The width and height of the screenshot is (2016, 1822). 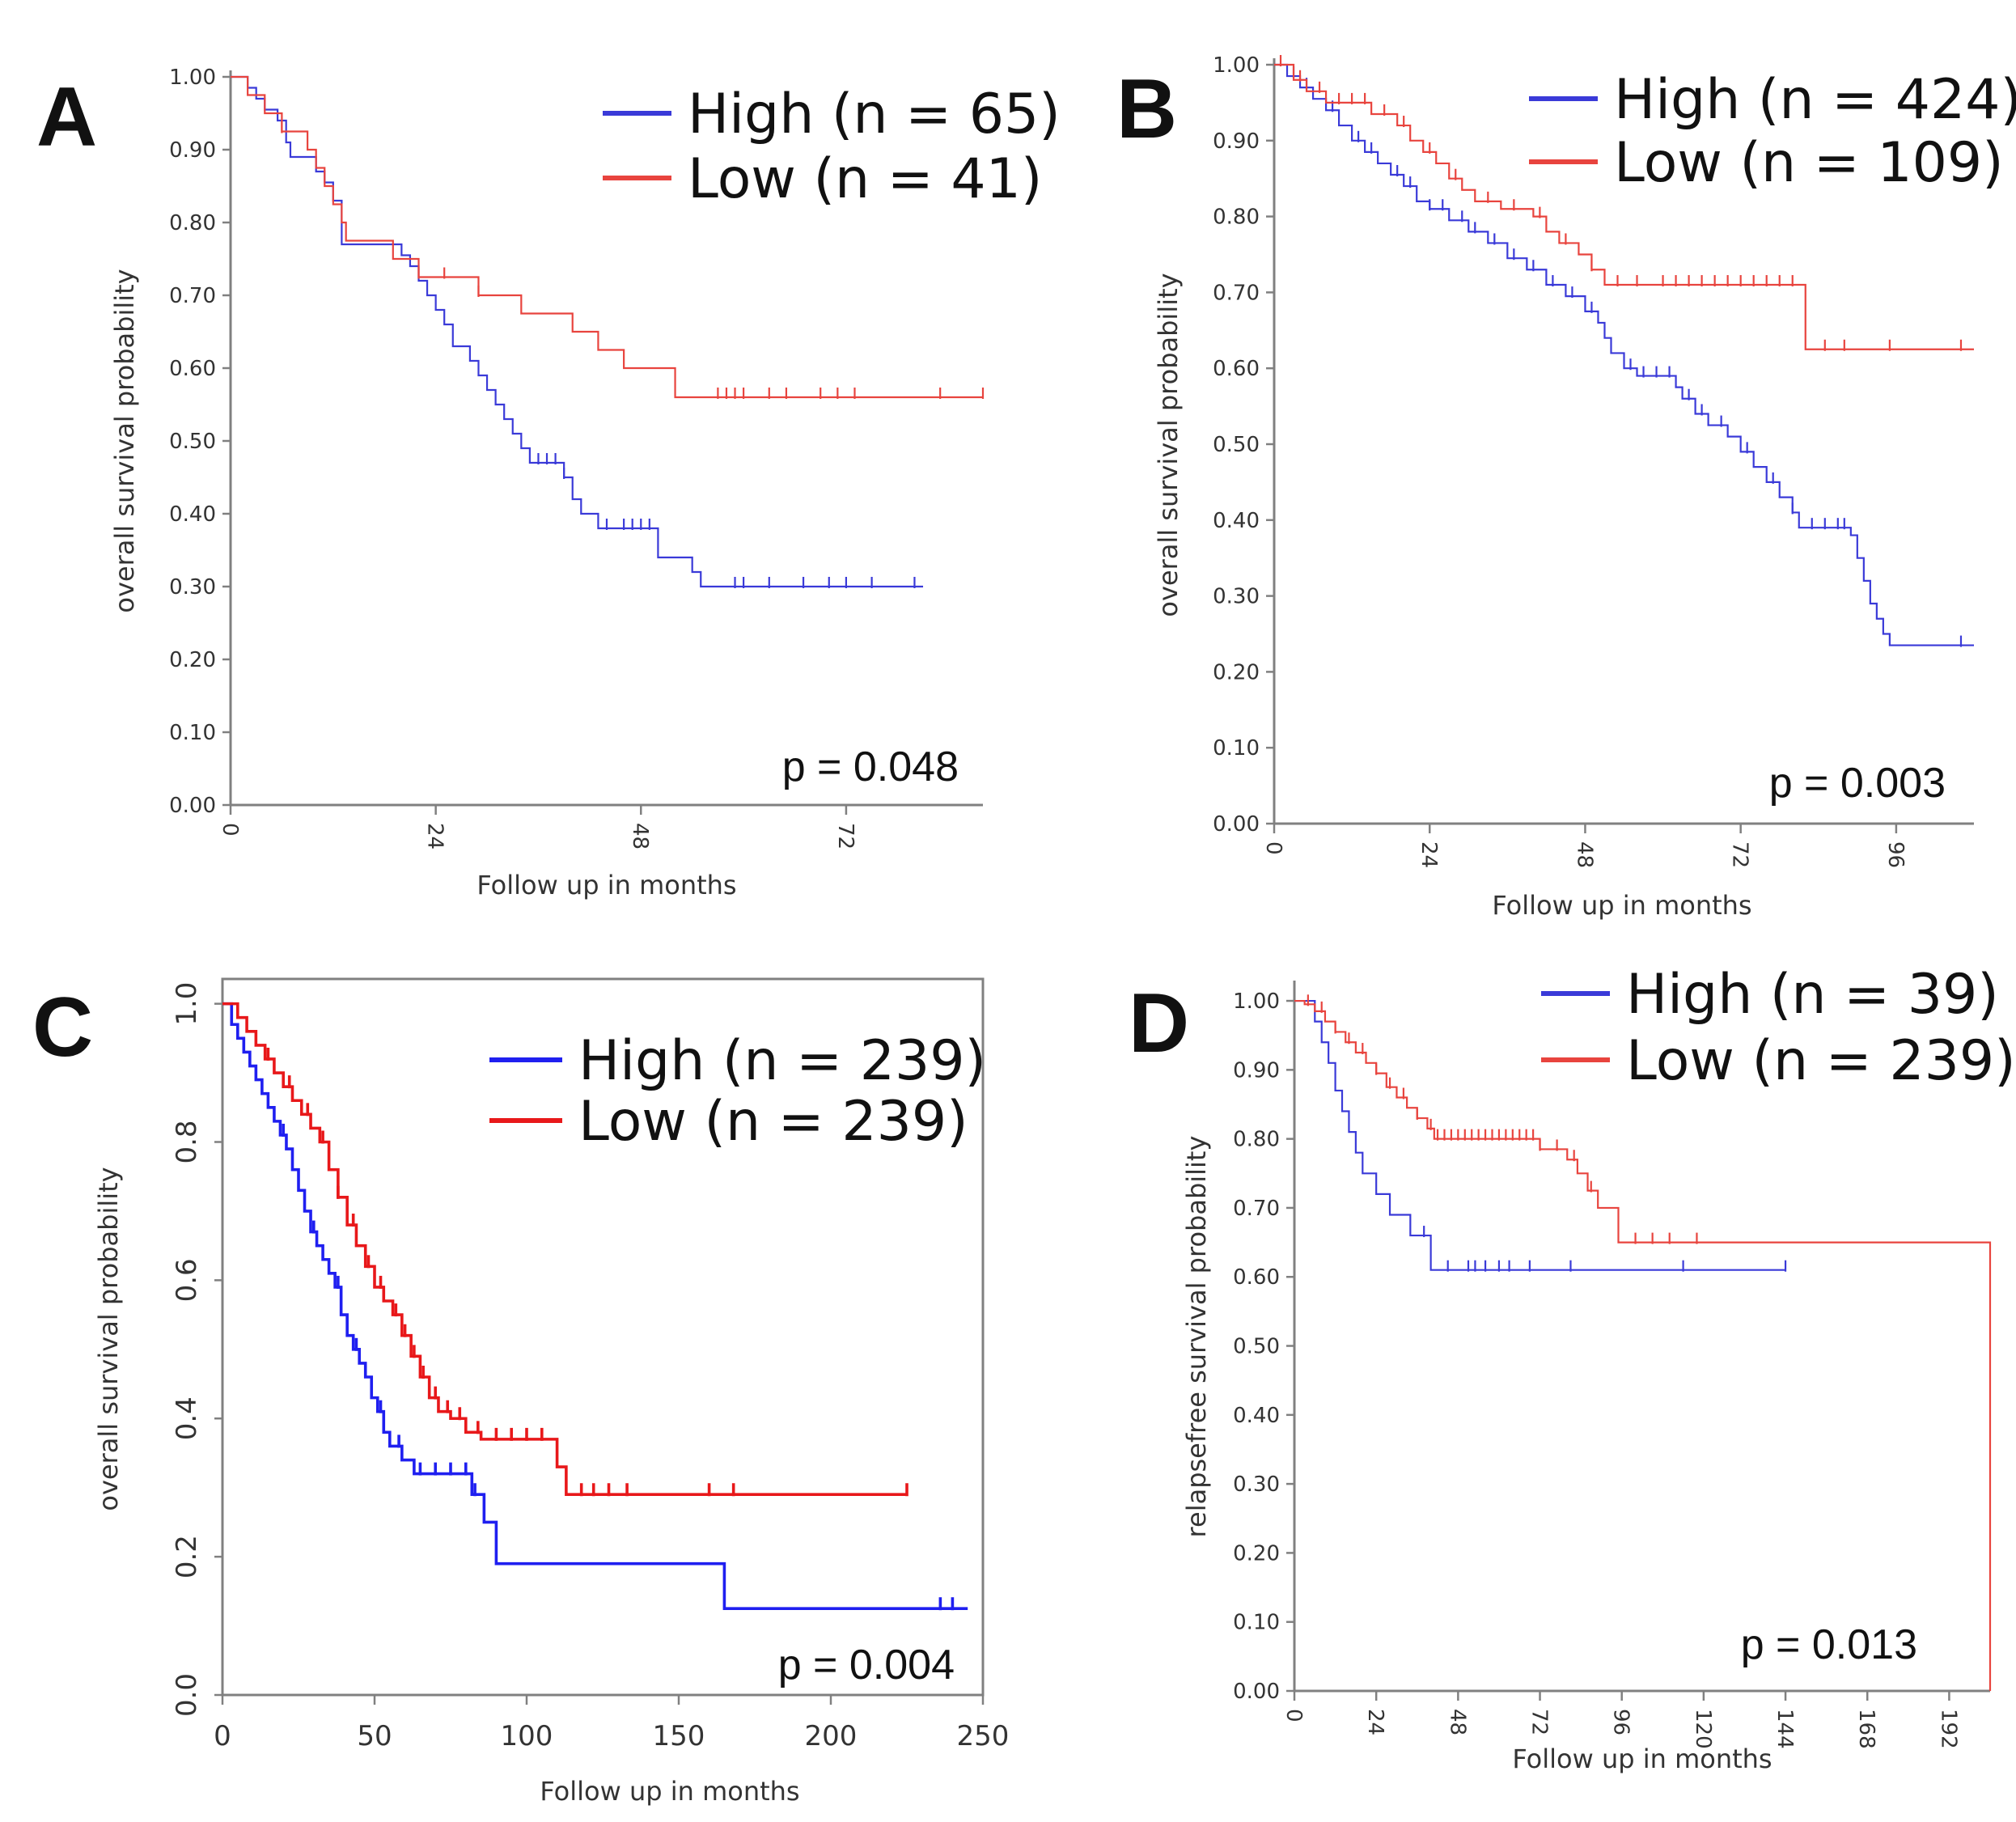 What do you see at coordinates (983, 1736) in the screenshot?
I see `x-tick-label: 250` at bounding box center [983, 1736].